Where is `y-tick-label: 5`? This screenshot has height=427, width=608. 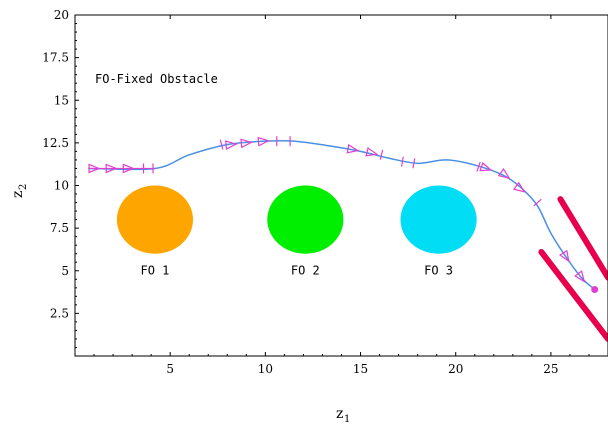 y-tick-label: 5 is located at coordinates (65, 271).